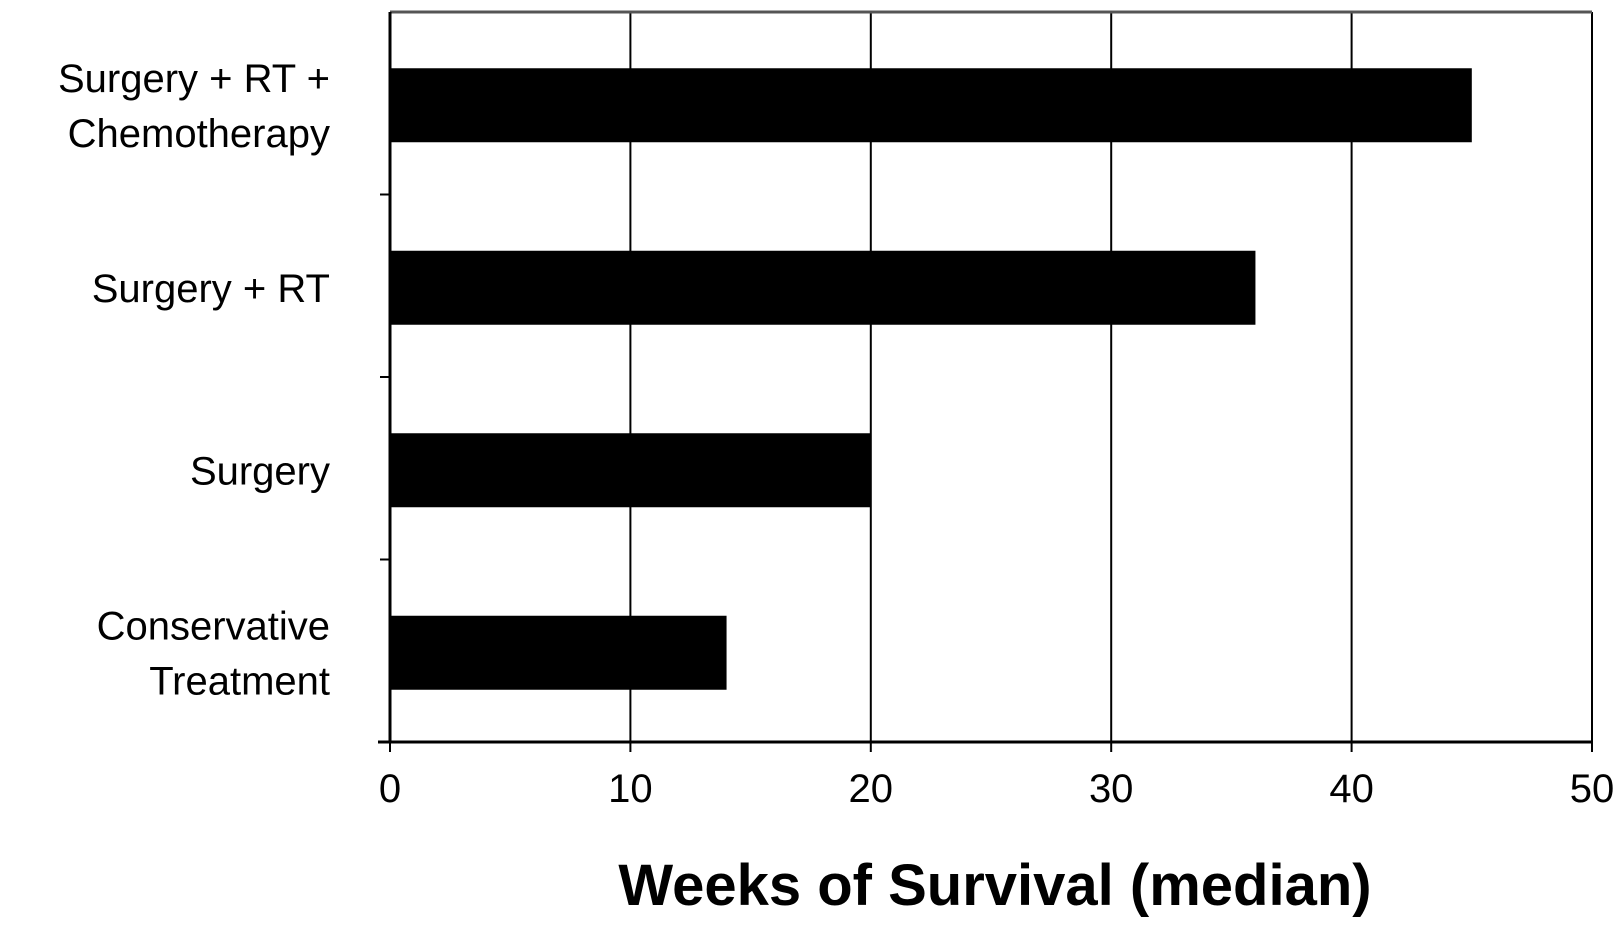  What do you see at coordinates (1592, 789) in the screenshot?
I see `x-tick-label: 50` at bounding box center [1592, 789].